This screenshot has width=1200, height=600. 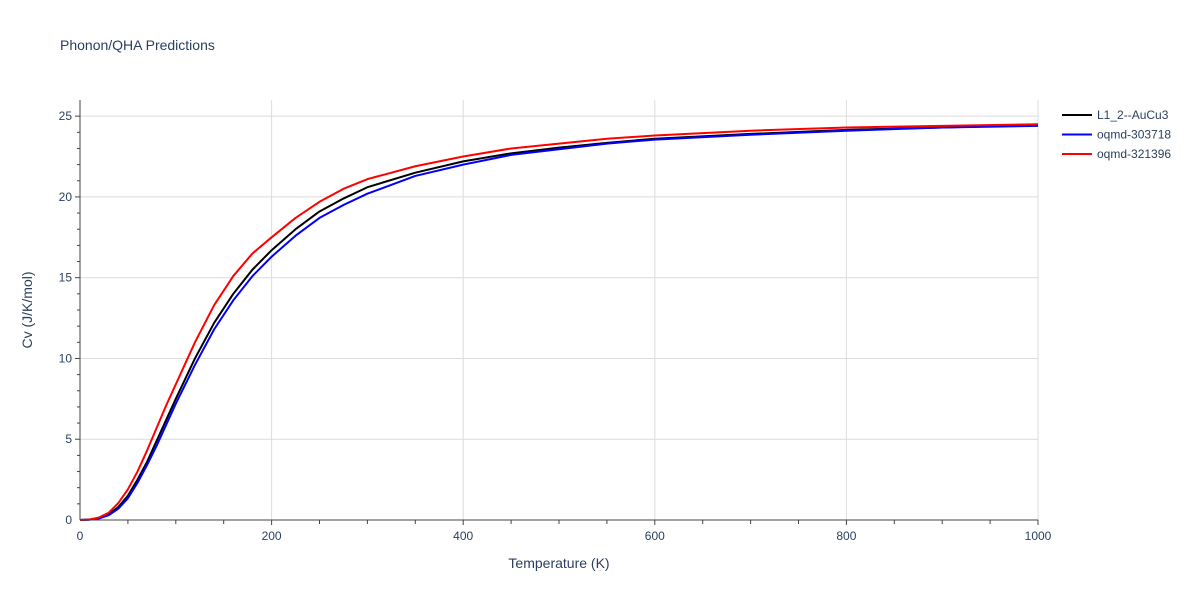 What do you see at coordinates (655, 536) in the screenshot?
I see `x-tick-label: 600` at bounding box center [655, 536].